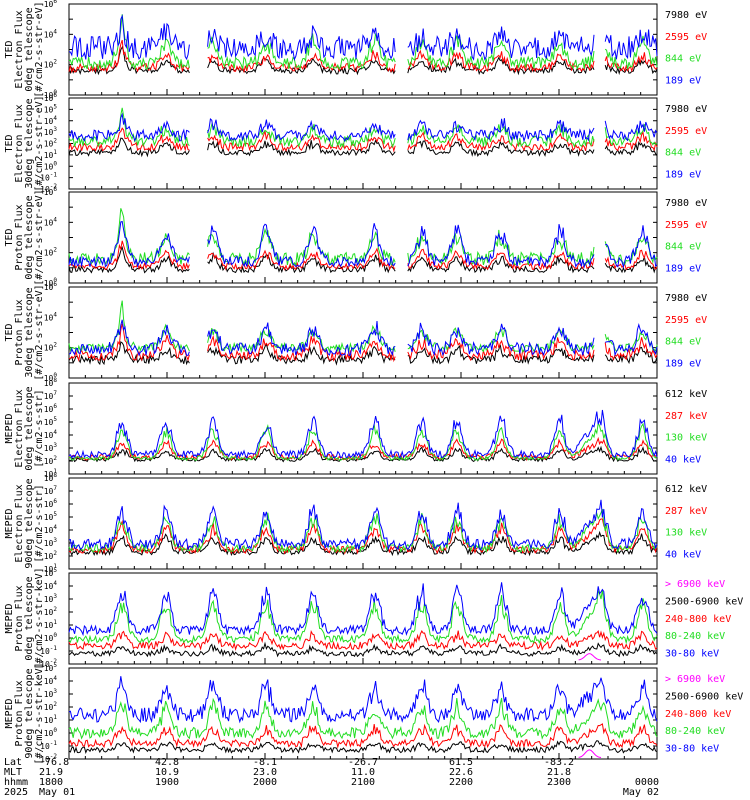  I want to click on y-tick-label: 10⁷, so click(51, 490).